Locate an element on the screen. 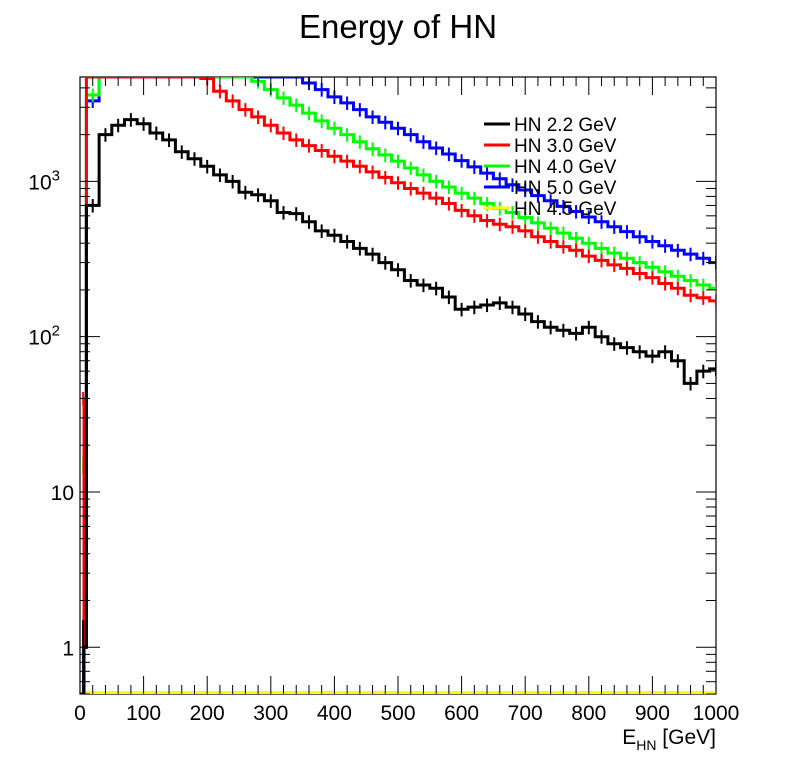  legend-label: HN 4.0 GeV is located at coordinates (565, 167).